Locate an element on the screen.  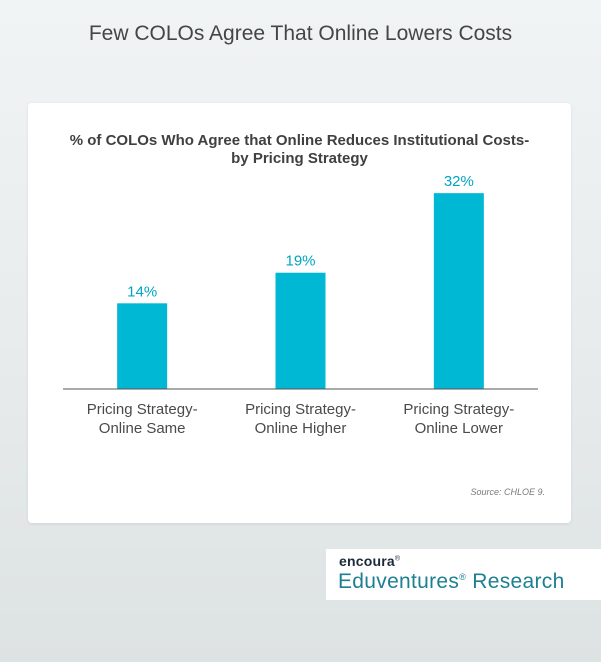
category-label-2-line-2: Online Higher is located at coordinates (301, 428).